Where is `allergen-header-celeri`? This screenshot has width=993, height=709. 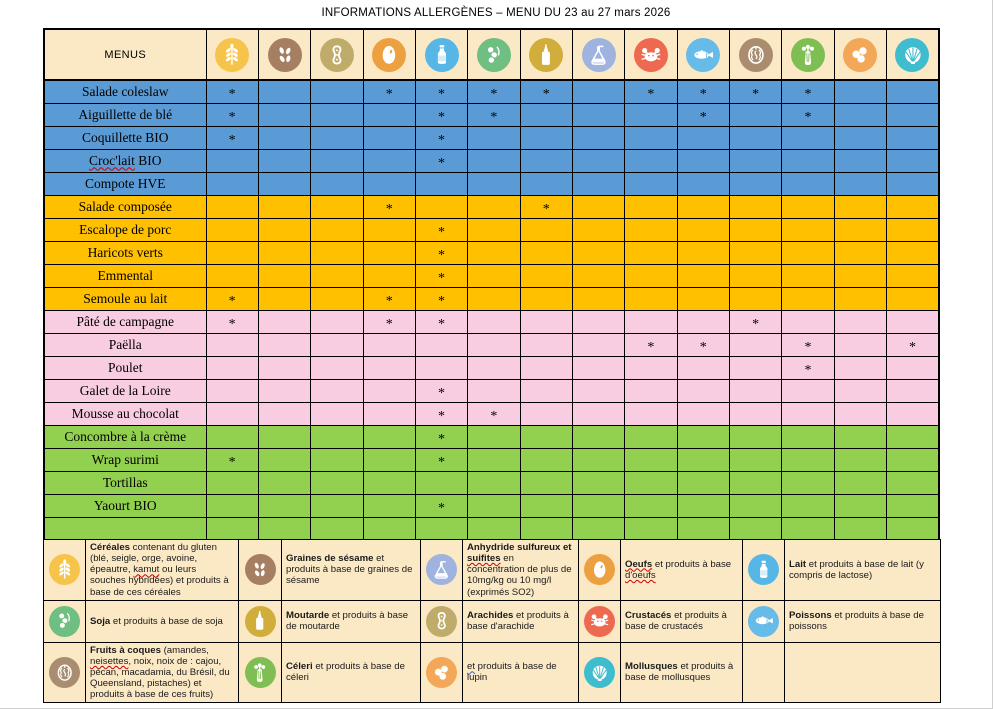 allergen-header-celeri is located at coordinates (808, 54).